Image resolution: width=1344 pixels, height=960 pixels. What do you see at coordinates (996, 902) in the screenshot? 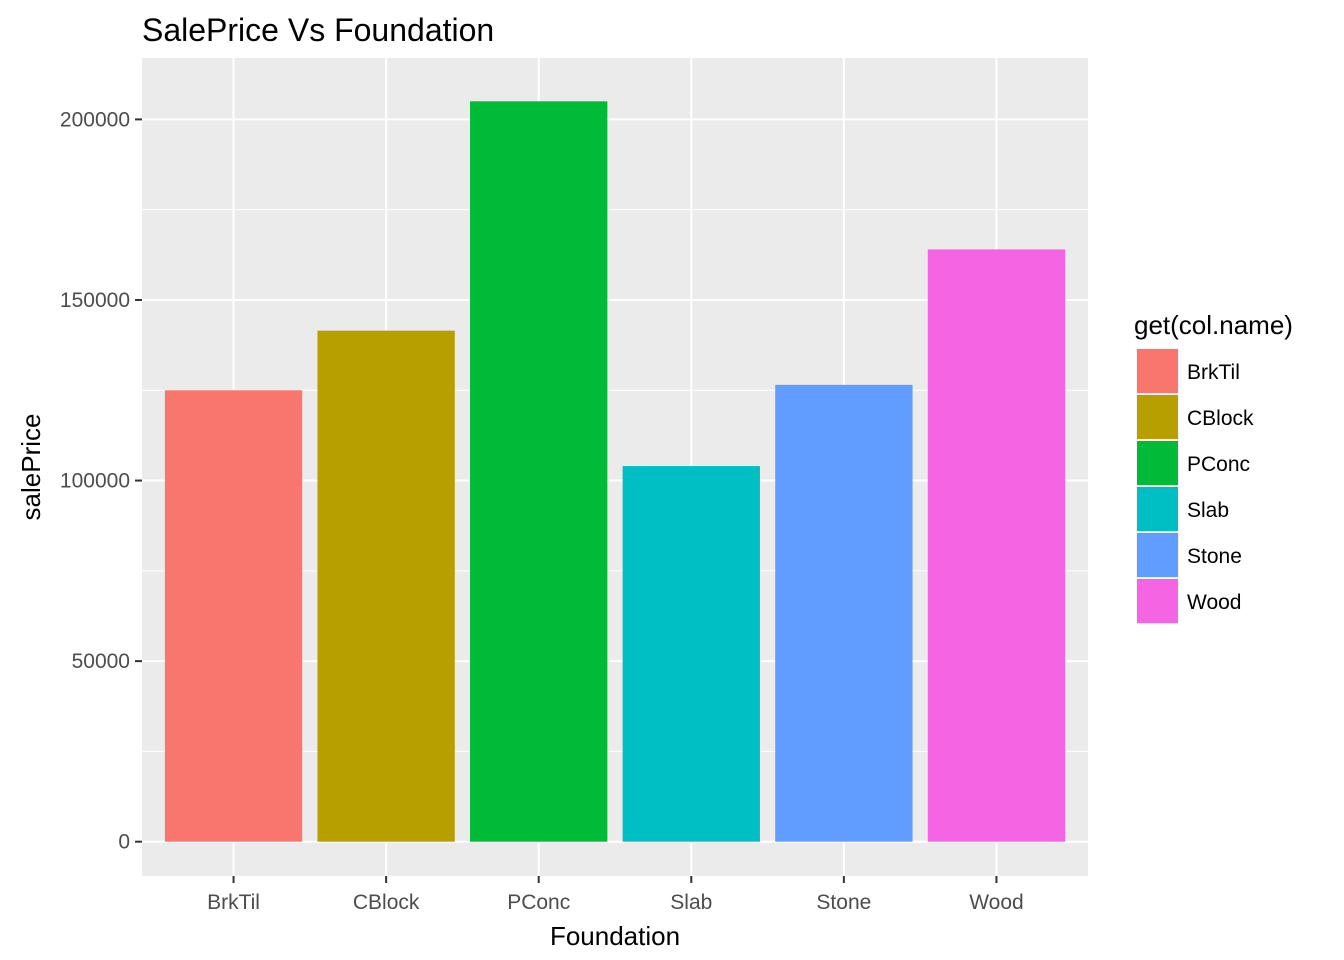
I see `x-tick-label: Wood` at bounding box center [996, 902].